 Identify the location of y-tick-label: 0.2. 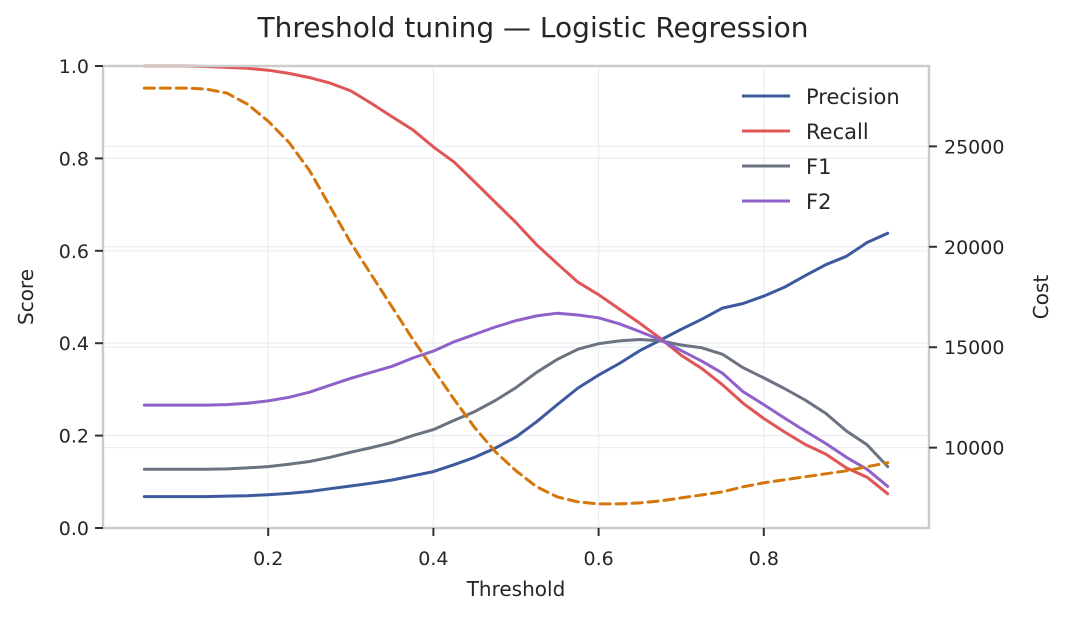
(74, 437).